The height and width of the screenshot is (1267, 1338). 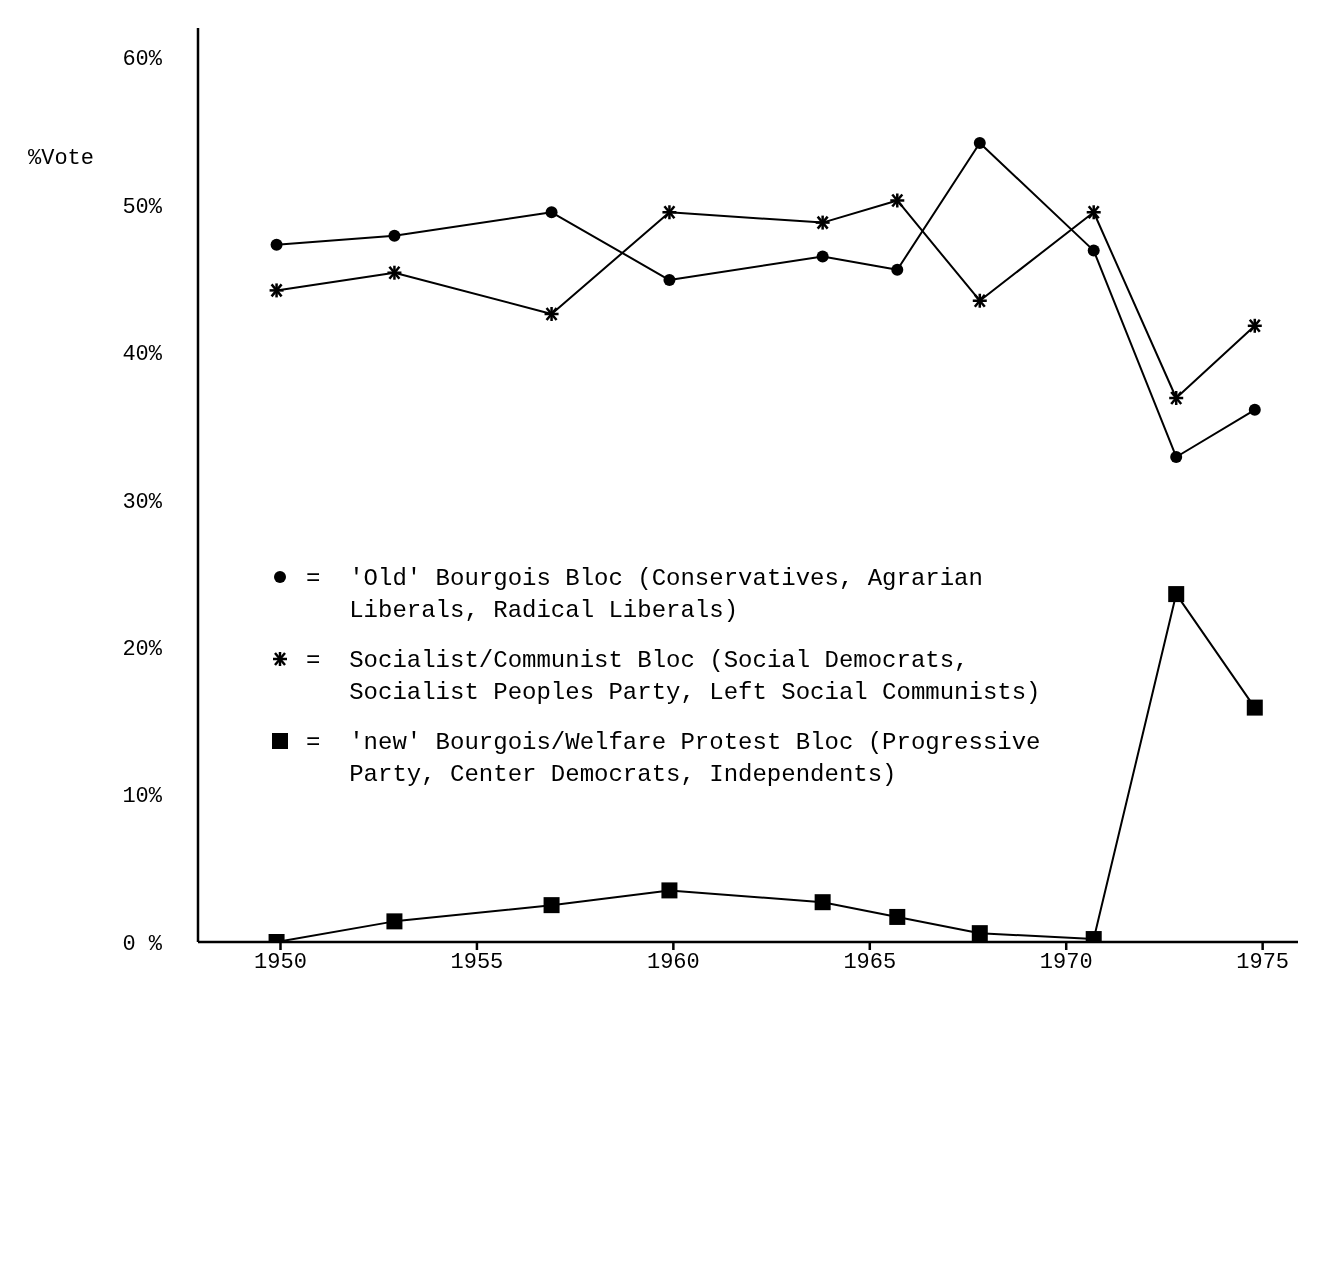 I want to click on y-axis-title: %Vote, so click(x=61, y=158).